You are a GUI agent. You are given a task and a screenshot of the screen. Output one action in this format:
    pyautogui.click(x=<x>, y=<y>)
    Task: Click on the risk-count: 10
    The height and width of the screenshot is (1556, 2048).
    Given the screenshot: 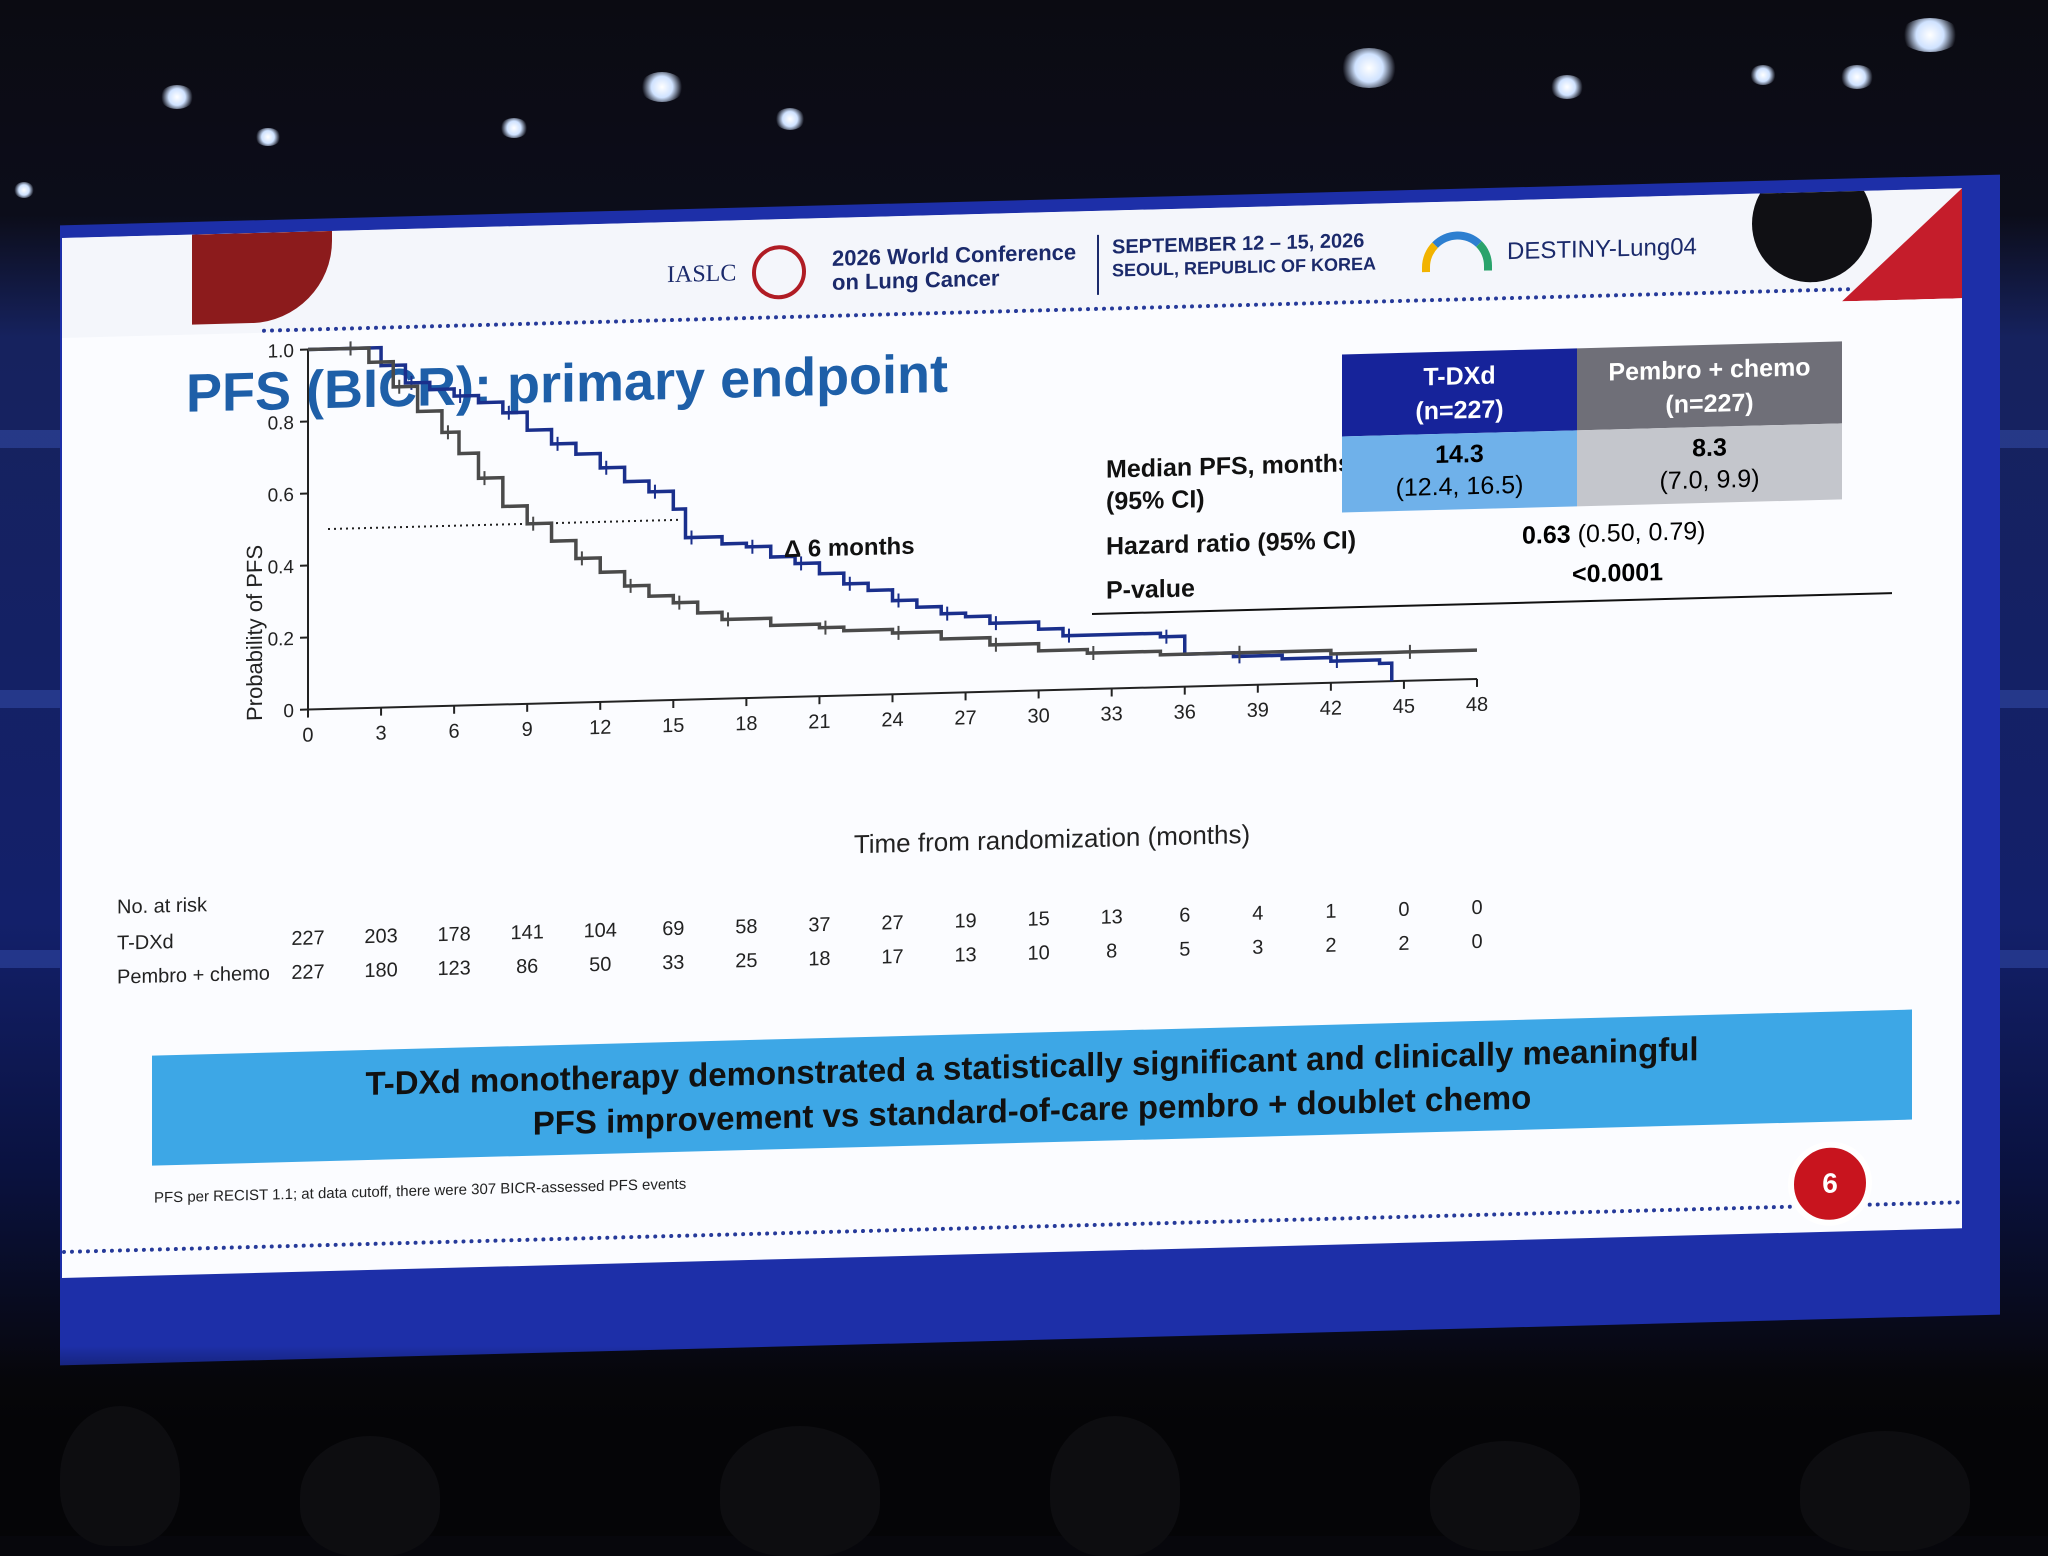 What is the action you would take?
    pyautogui.click(x=1039, y=954)
    